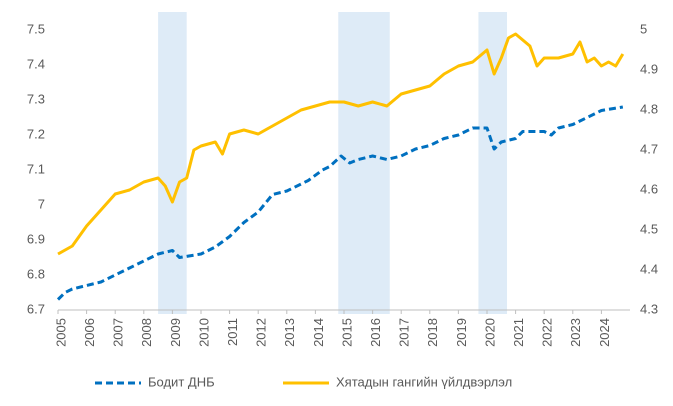  Describe the element at coordinates (36, 273) in the screenshot. I see `y-tick-label: 6.8` at that location.